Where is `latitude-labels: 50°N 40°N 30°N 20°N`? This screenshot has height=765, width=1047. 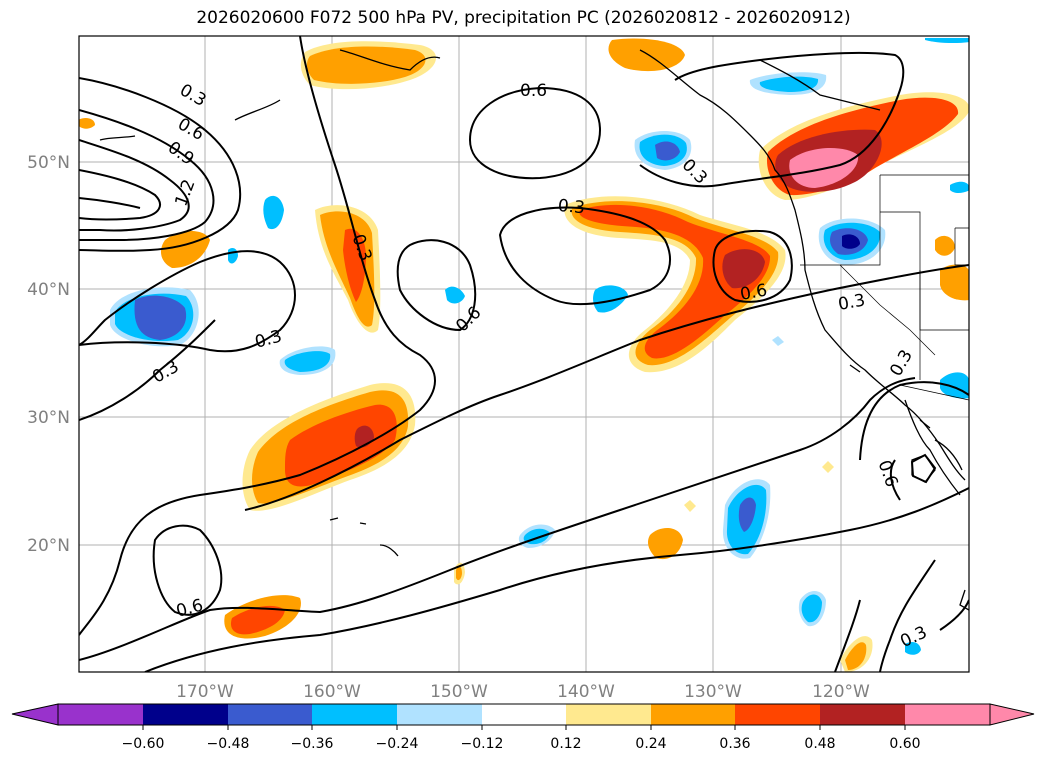
latitude-labels: 50°N 40°N 30°N 20°N is located at coordinates (48, 354).